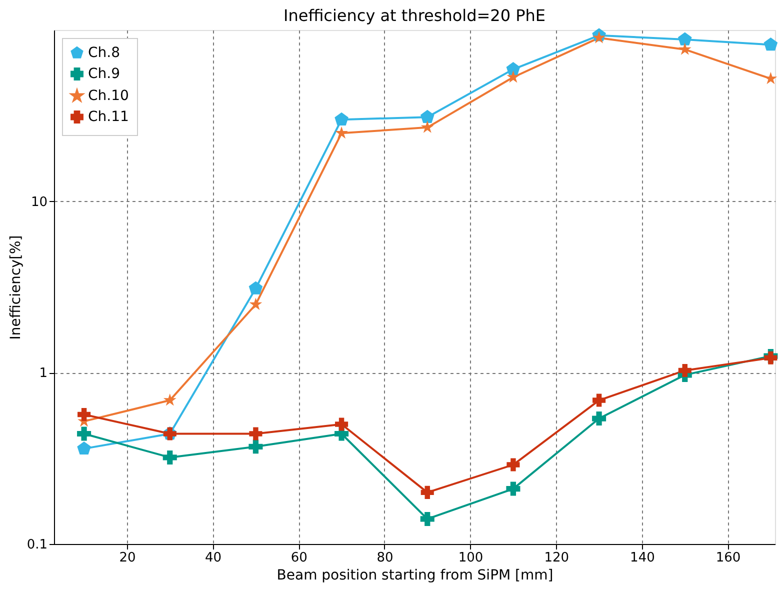 This screenshot has height=590, width=784. What do you see at coordinates (557, 558) in the screenshot?
I see `x-tick-label: 120` at bounding box center [557, 558].